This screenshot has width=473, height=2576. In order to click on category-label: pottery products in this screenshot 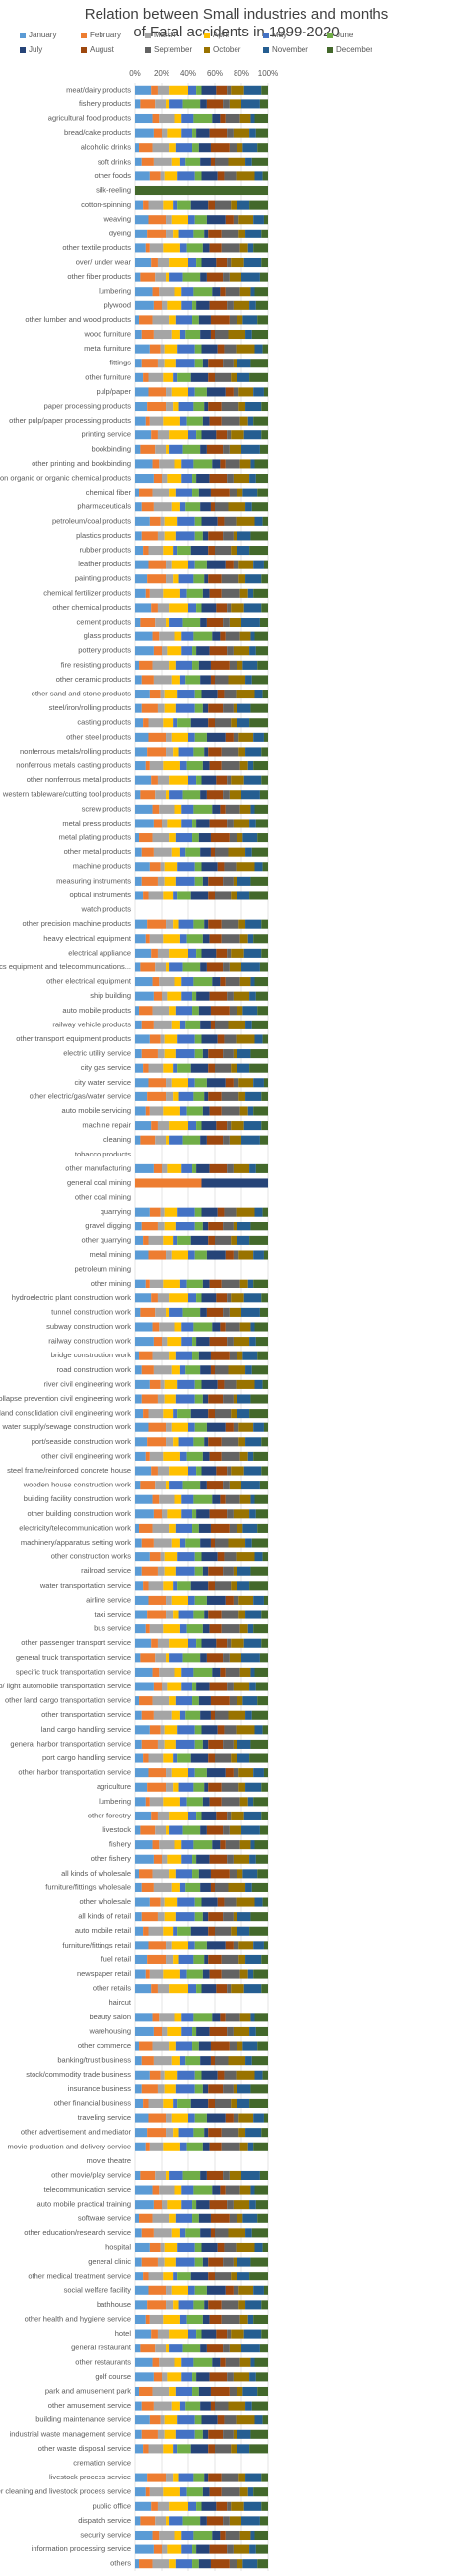, I will do `click(104, 650)`.